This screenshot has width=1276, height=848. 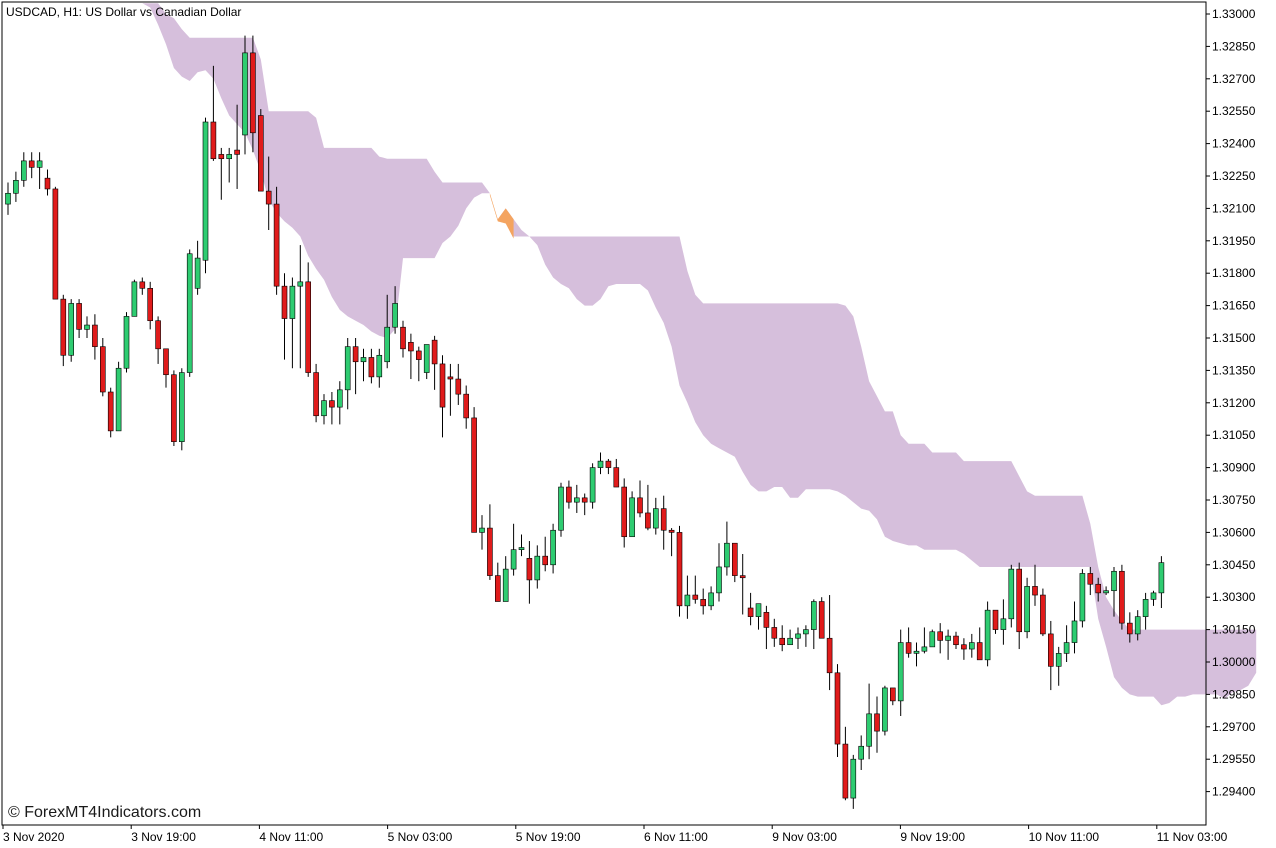 What do you see at coordinates (1064, 837) in the screenshot?
I see `x-tick-label: 10 Nov 11:00` at bounding box center [1064, 837].